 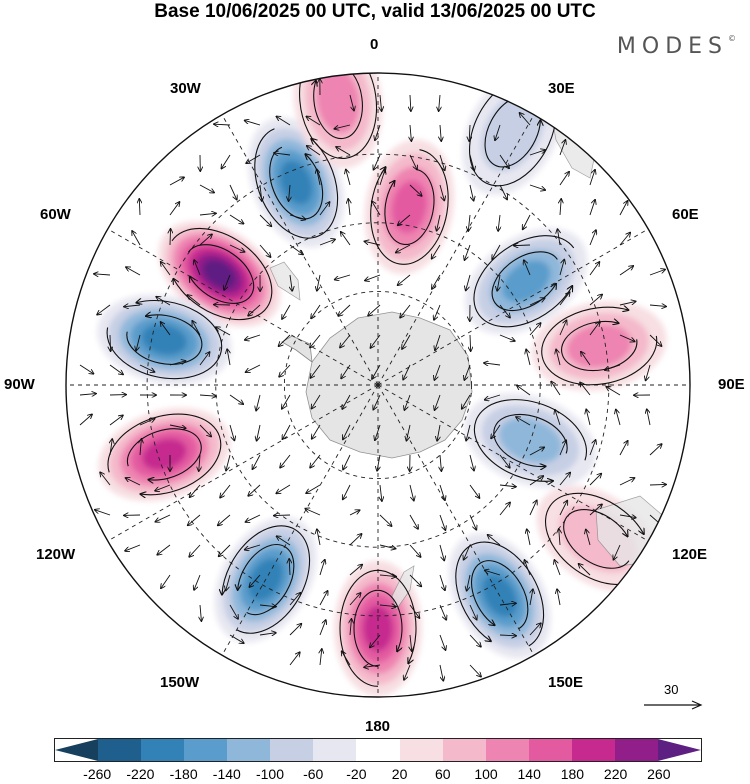 What do you see at coordinates (658, 774) in the screenshot?
I see `colorbar-tick-label: 260` at bounding box center [658, 774].